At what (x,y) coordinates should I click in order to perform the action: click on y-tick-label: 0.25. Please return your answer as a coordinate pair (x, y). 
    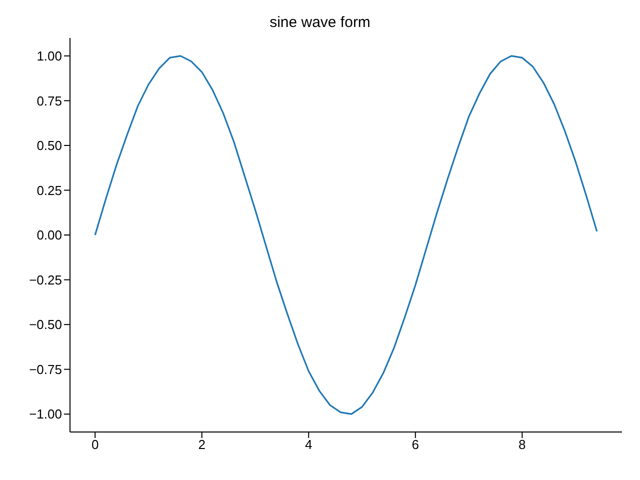
    Looking at the image, I should click on (49, 190).